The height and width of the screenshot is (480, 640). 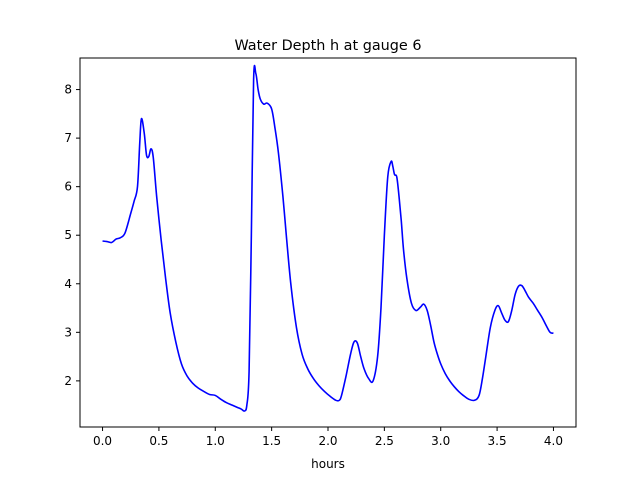 I want to click on x-tick-label: 1.5, so click(x=271, y=441).